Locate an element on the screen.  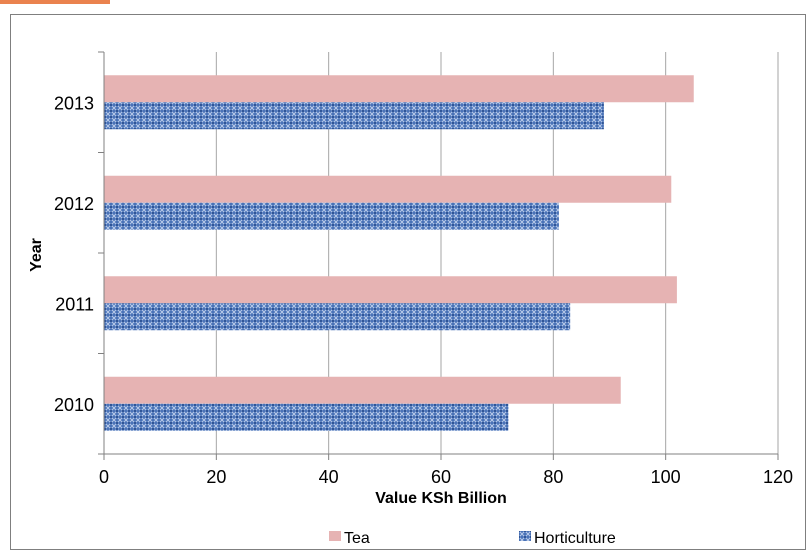
y-axis-title: Year is located at coordinates (36, 255).